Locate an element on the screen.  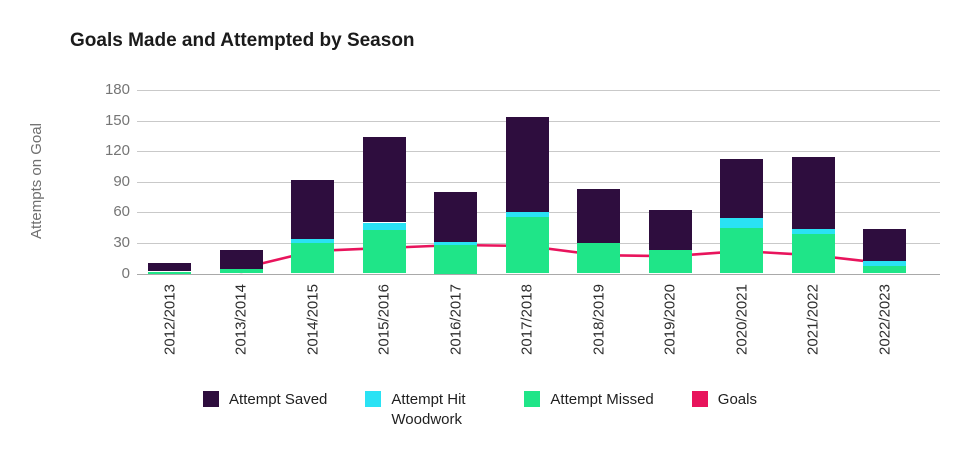
x-axis-line is located at coordinates (538, 274).